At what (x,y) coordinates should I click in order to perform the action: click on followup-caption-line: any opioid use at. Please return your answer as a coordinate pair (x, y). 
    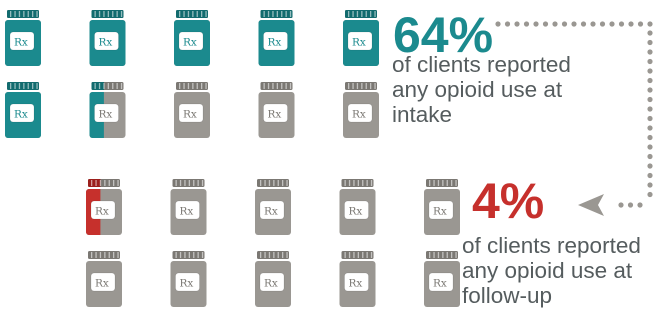
    Looking at the image, I should click on (547, 270).